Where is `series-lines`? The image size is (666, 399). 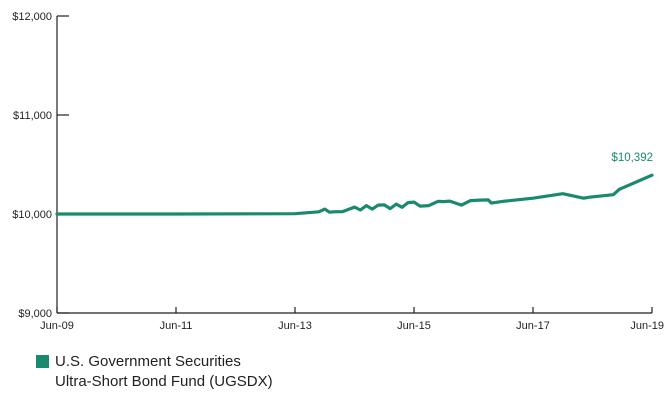 series-lines is located at coordinates (354, 194).